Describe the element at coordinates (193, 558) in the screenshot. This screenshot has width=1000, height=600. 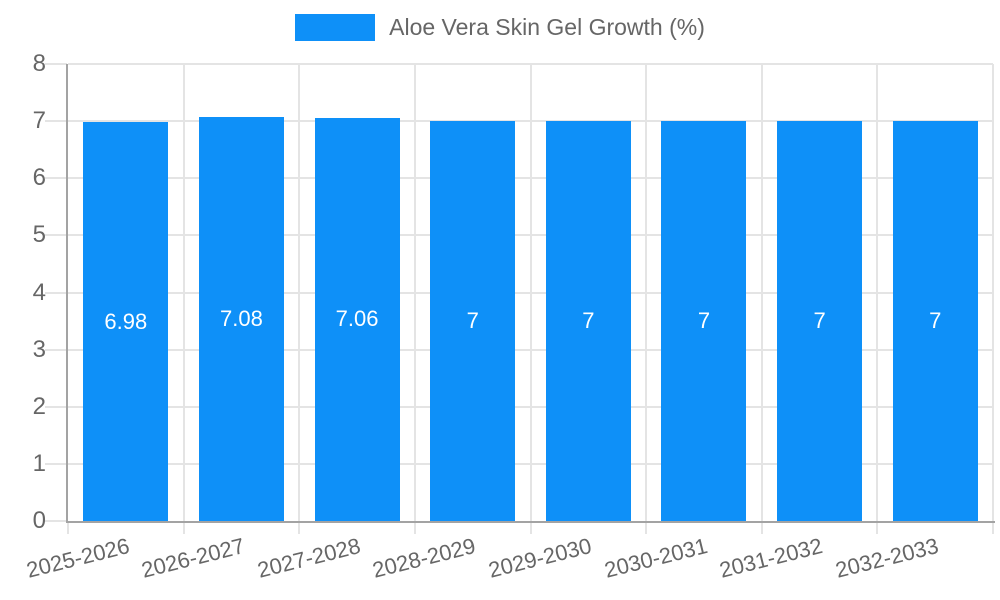
I see `x-axis-label: 2026-2027` at that location.